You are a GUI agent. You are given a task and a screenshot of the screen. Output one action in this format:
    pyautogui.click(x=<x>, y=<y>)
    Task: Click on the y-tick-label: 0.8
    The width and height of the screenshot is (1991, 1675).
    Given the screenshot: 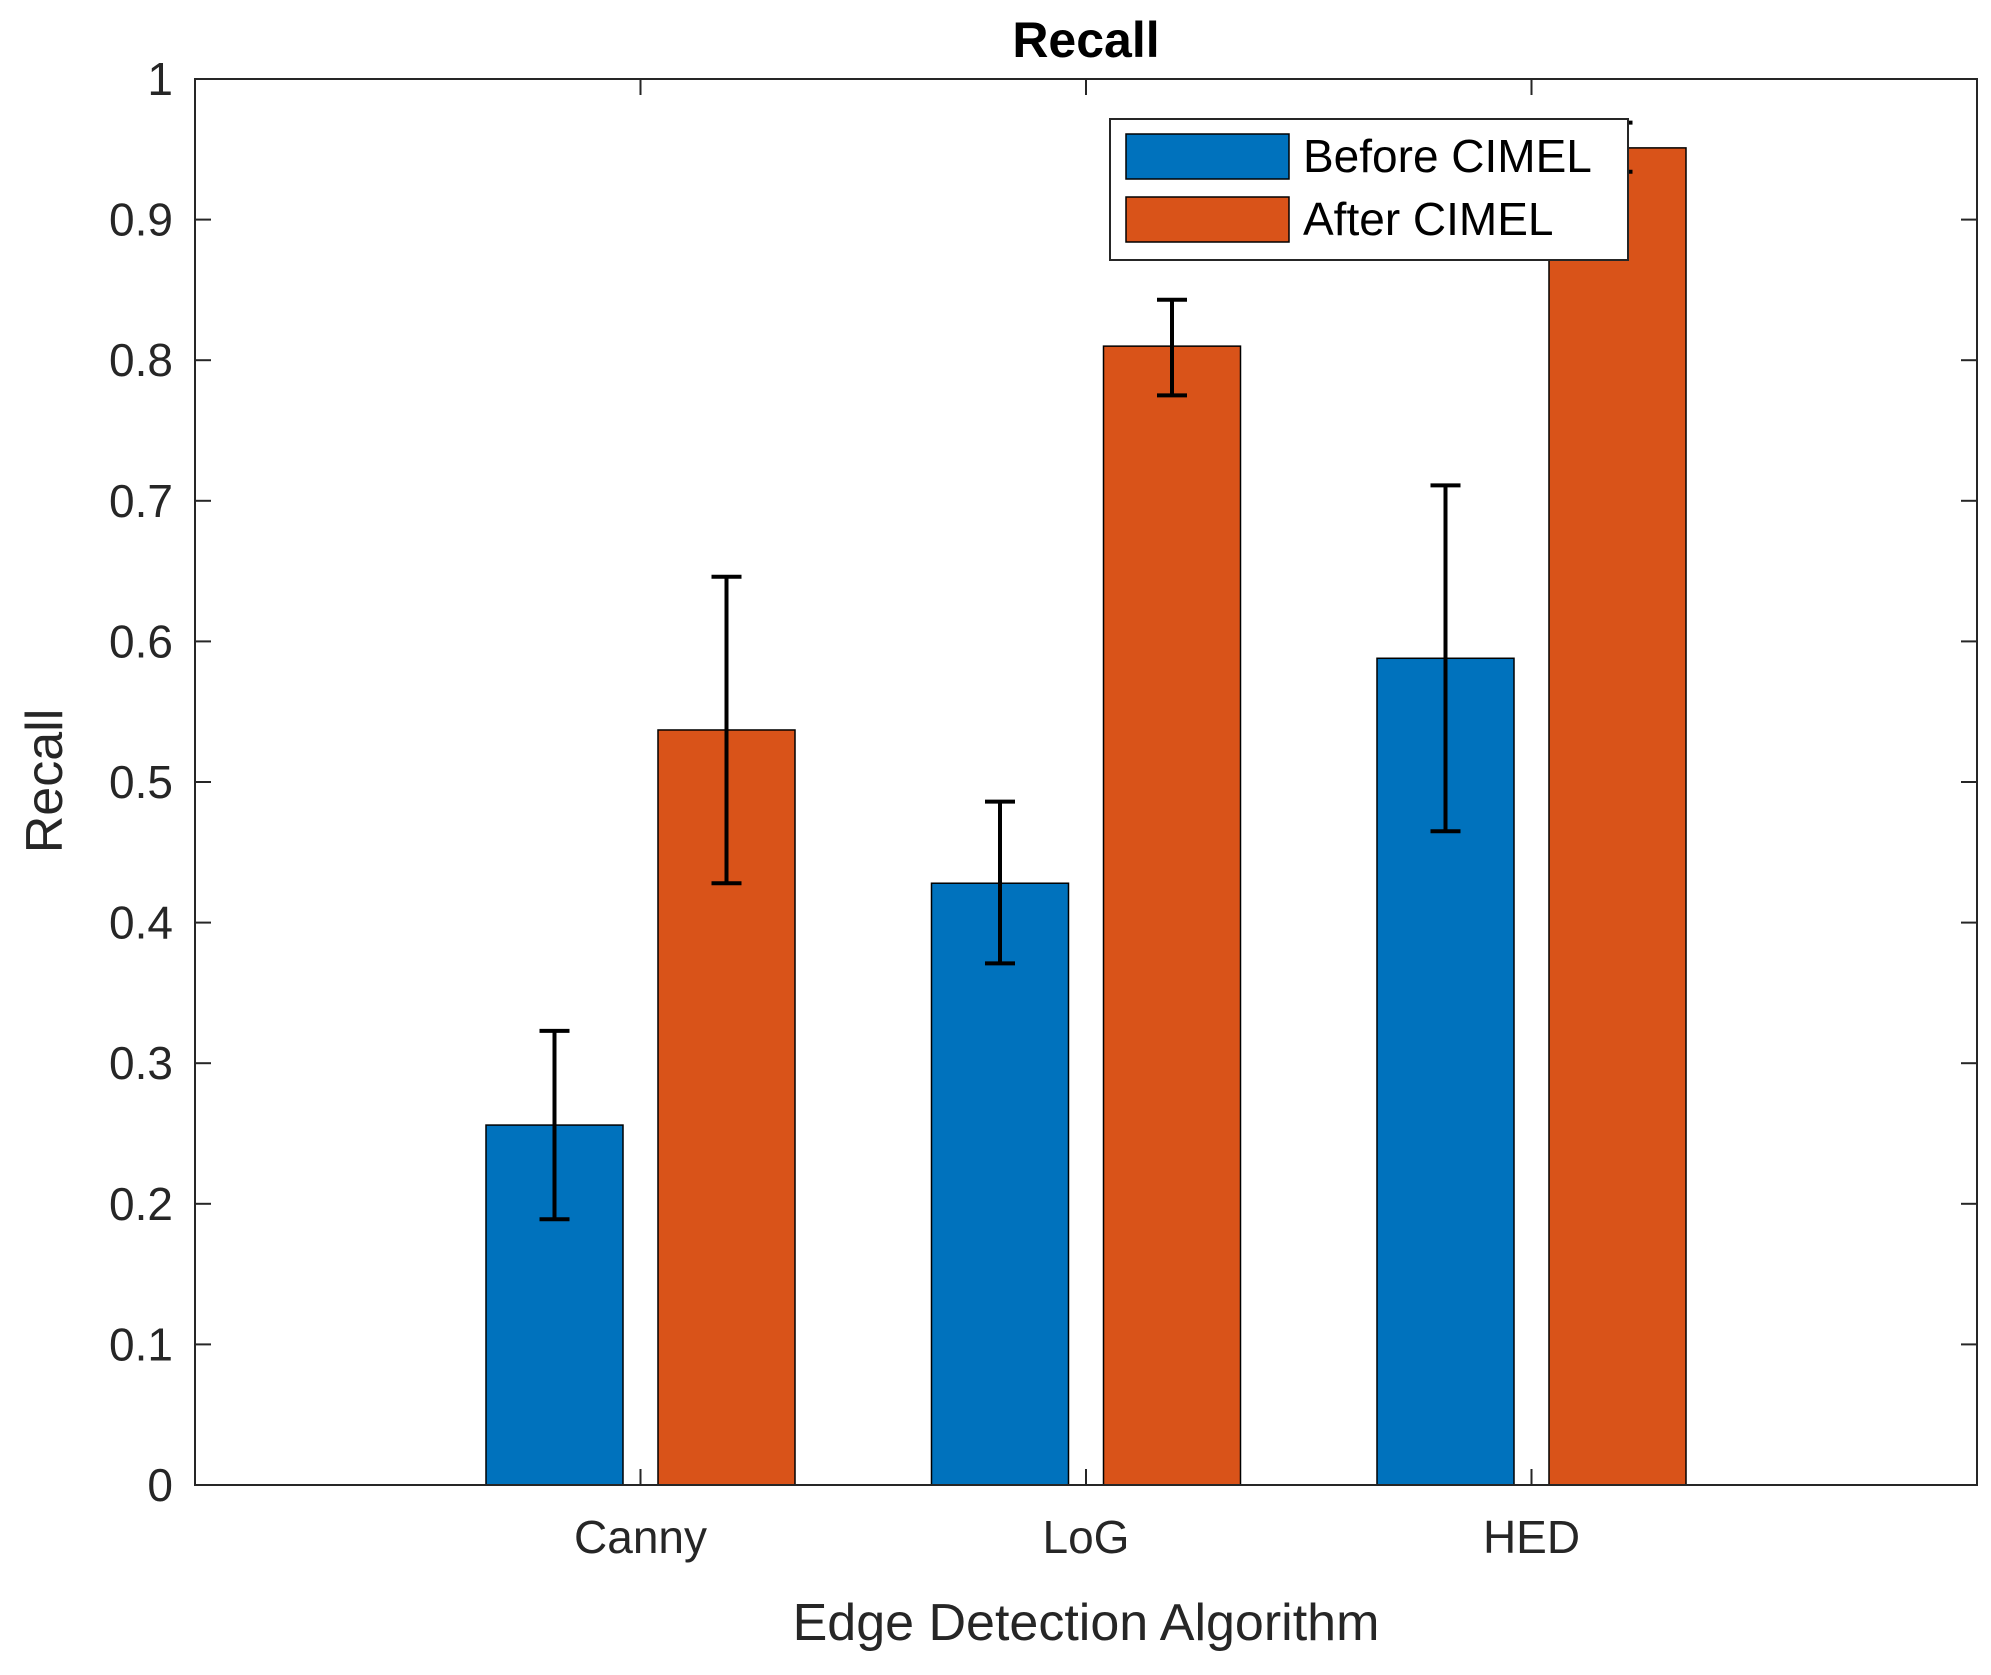 What is the action you would take?
    pyautogui.click(x=141, y=360)
    